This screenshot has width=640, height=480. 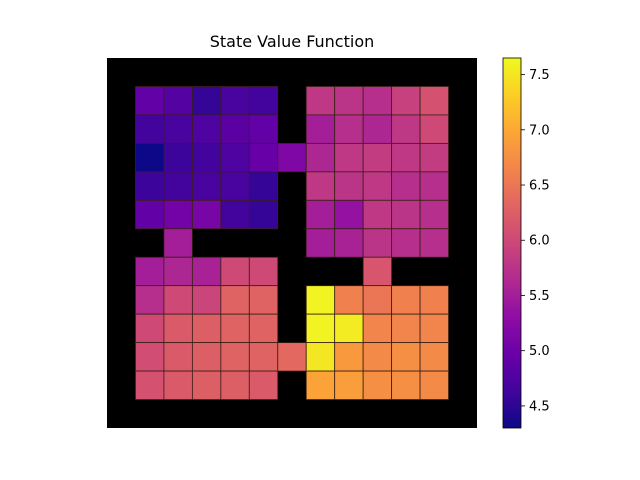 I want to click on colorbar-tick-label: 7.0, so click(x=539, y=130).